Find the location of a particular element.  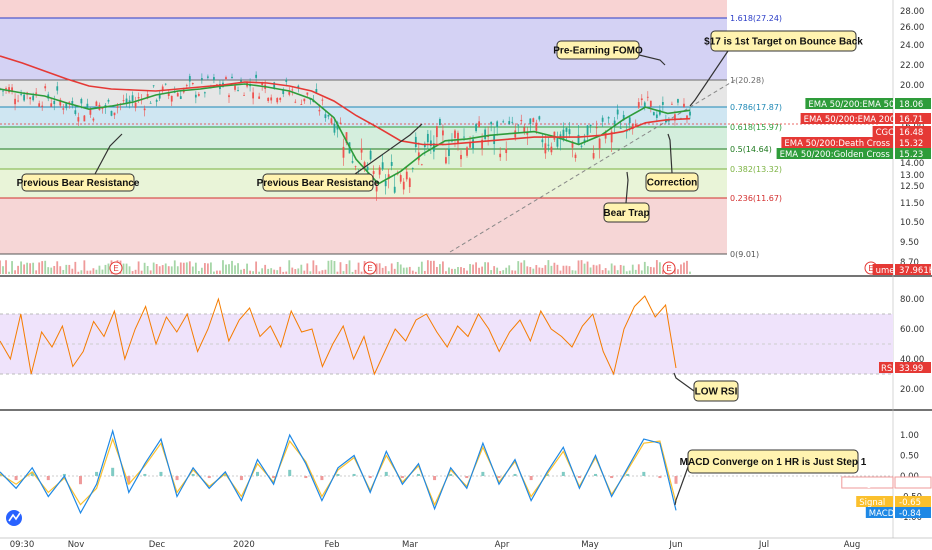

indicator-tag-label: ume is located at coordinates (885, 271).